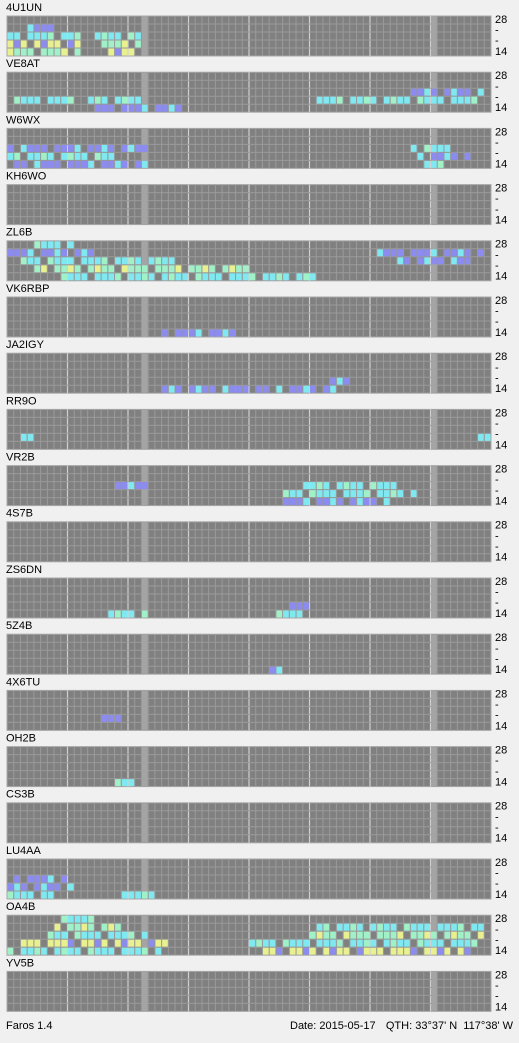 Image resolution: width=519 pixels, height=1043 pixels. Describe the element at coordinates (19, 514) in the screenshot. I see `beacon-name: 4S7B` at that location.